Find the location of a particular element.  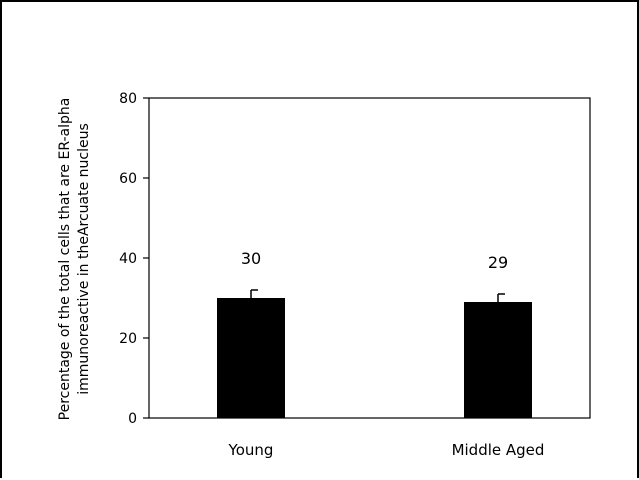

data-label: 30 is located at coordinates (251, 258).